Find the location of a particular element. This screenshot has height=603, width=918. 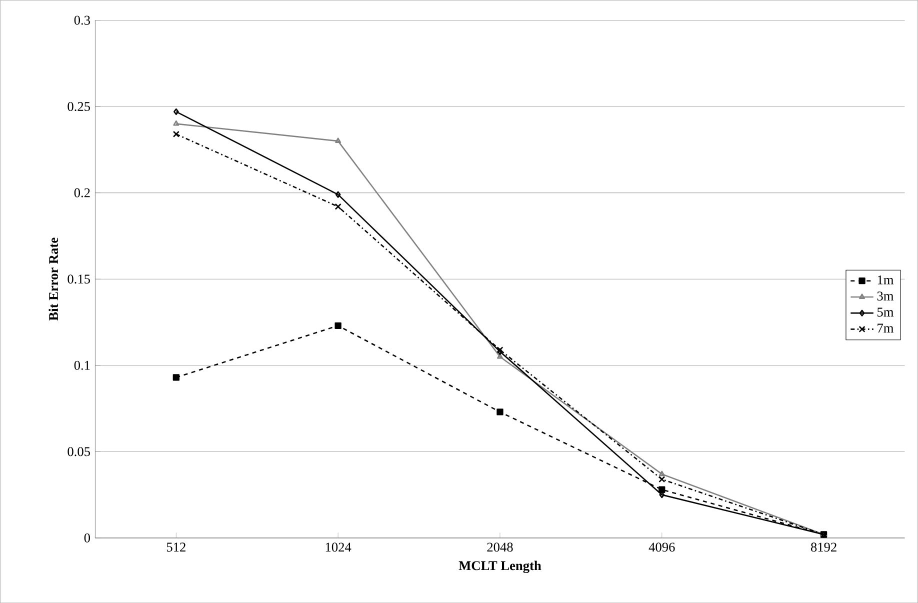

legend-label: 3m is located at coordinates (885, 296).